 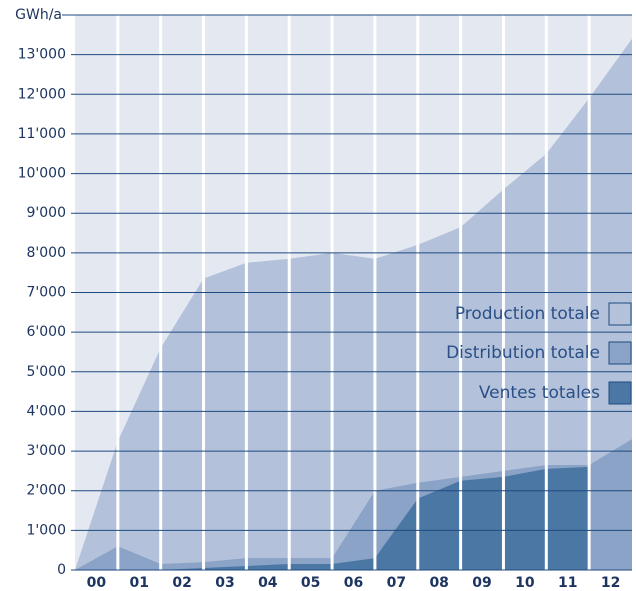 What do you see at coordinates (310, 583) in the screenshot?
I see `x-tick-label: 05` at bounding box center [310, 583].